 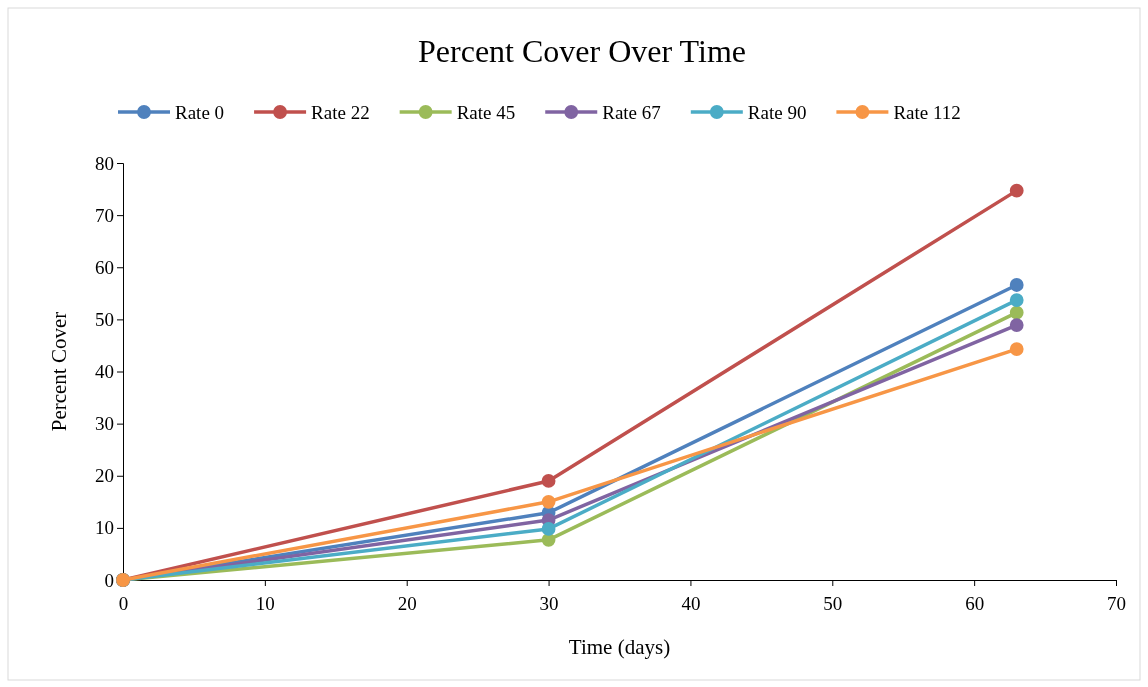 I want to click on x-tick-label: 0, so click(x=123, y=603).